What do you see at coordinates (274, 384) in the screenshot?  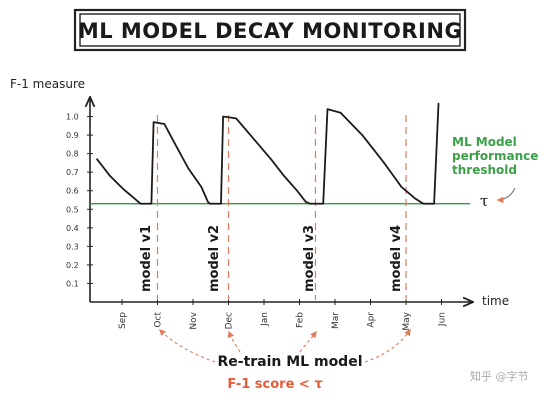 I see `retrain-condition: F-1 score < τ` at bounding box center [274, 384].